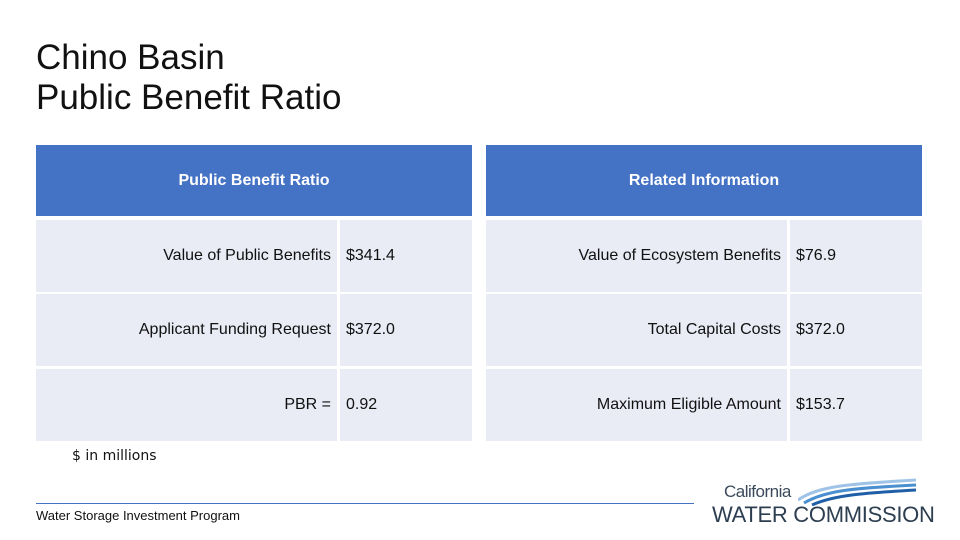 The width and height of the screenshot is (960, 540). What do you see at coordinates (114, 456) in the screenshot?
I see `units-footnote: $ in millions` at bounding box center [114, 456].